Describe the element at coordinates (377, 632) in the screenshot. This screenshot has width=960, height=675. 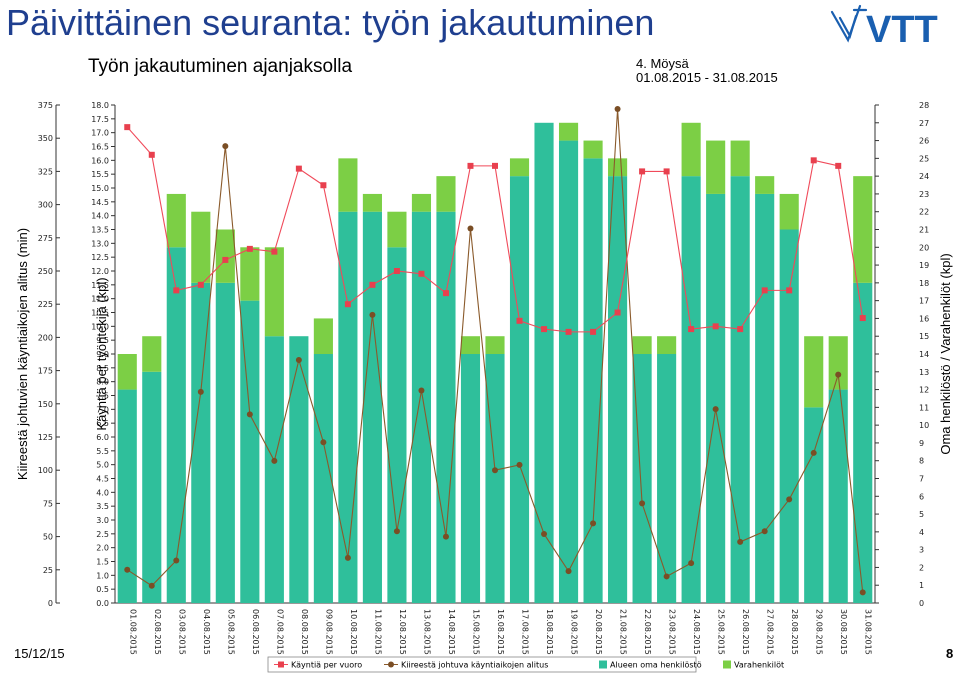
I see `x-tick-label: 11.08.2015` at that location.